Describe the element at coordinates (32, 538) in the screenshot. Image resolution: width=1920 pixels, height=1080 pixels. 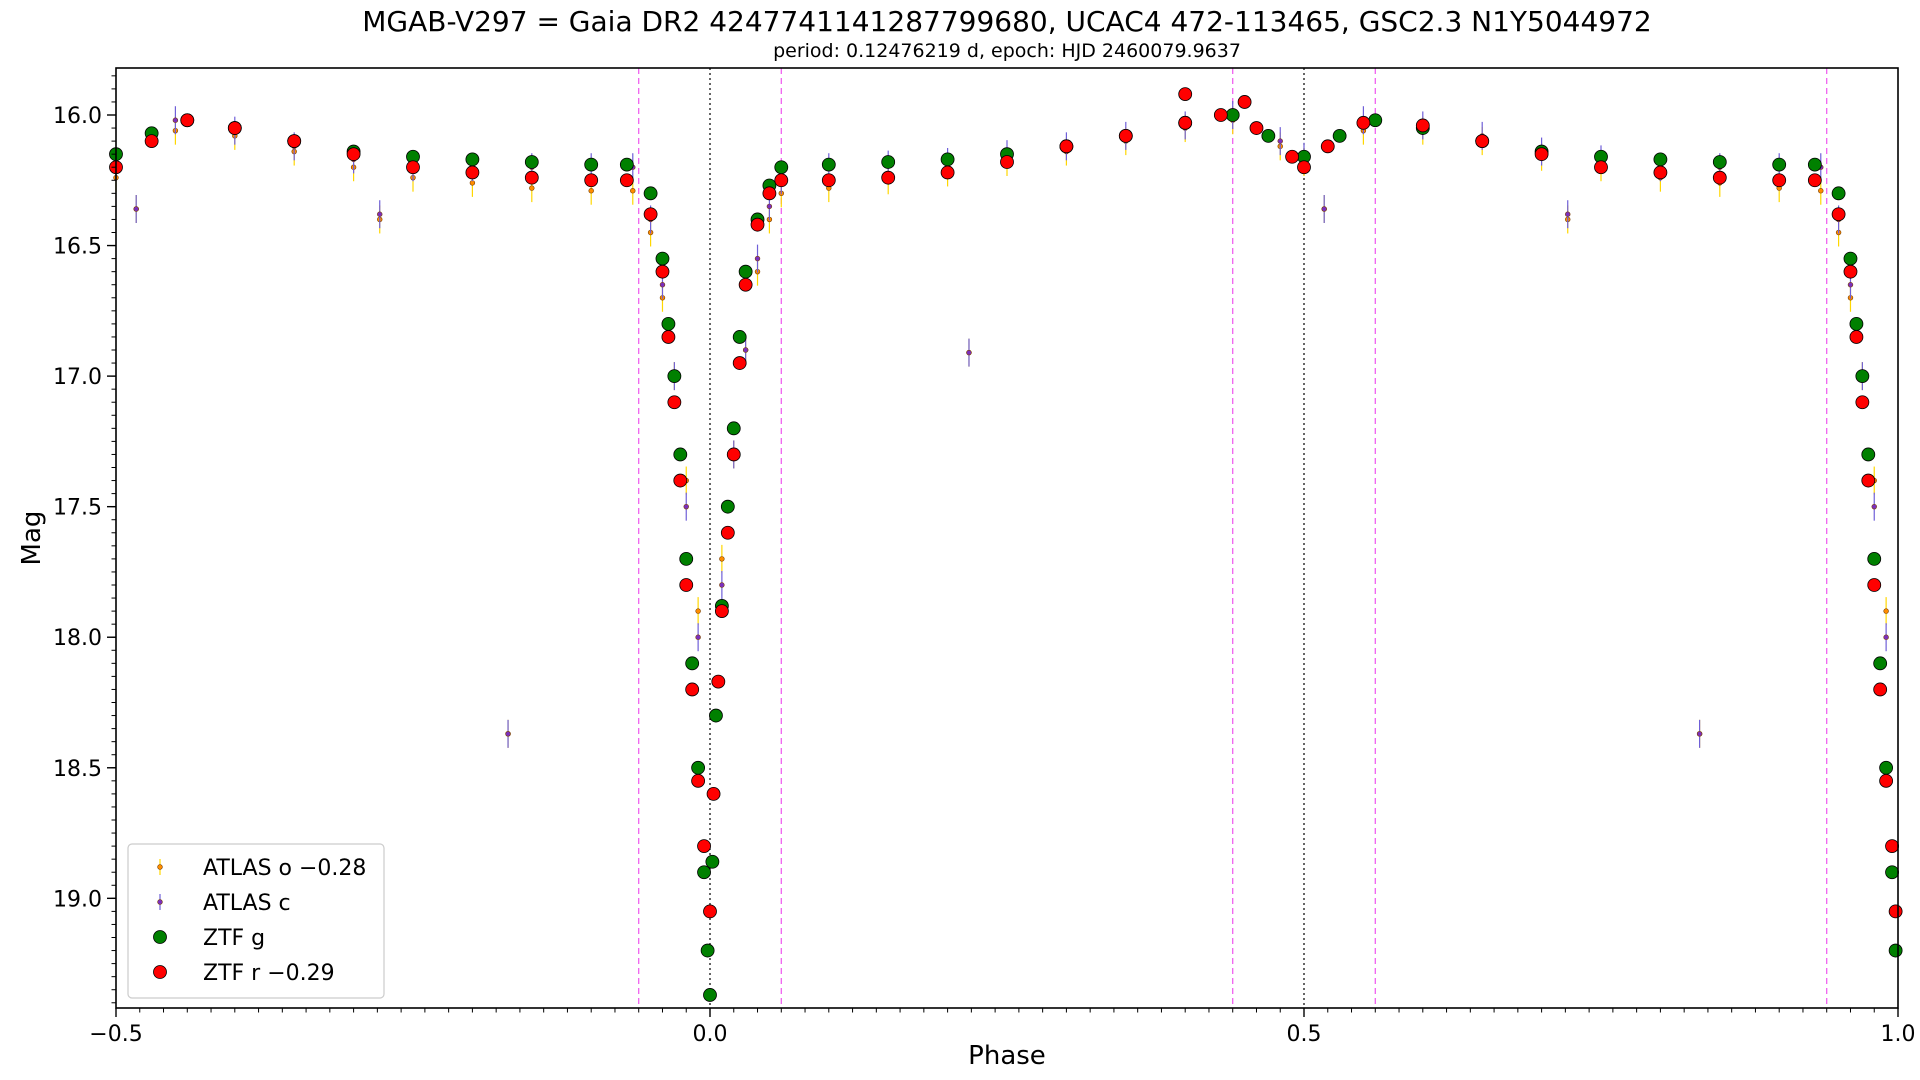
I see `y-axis-label: Mag` at that location.